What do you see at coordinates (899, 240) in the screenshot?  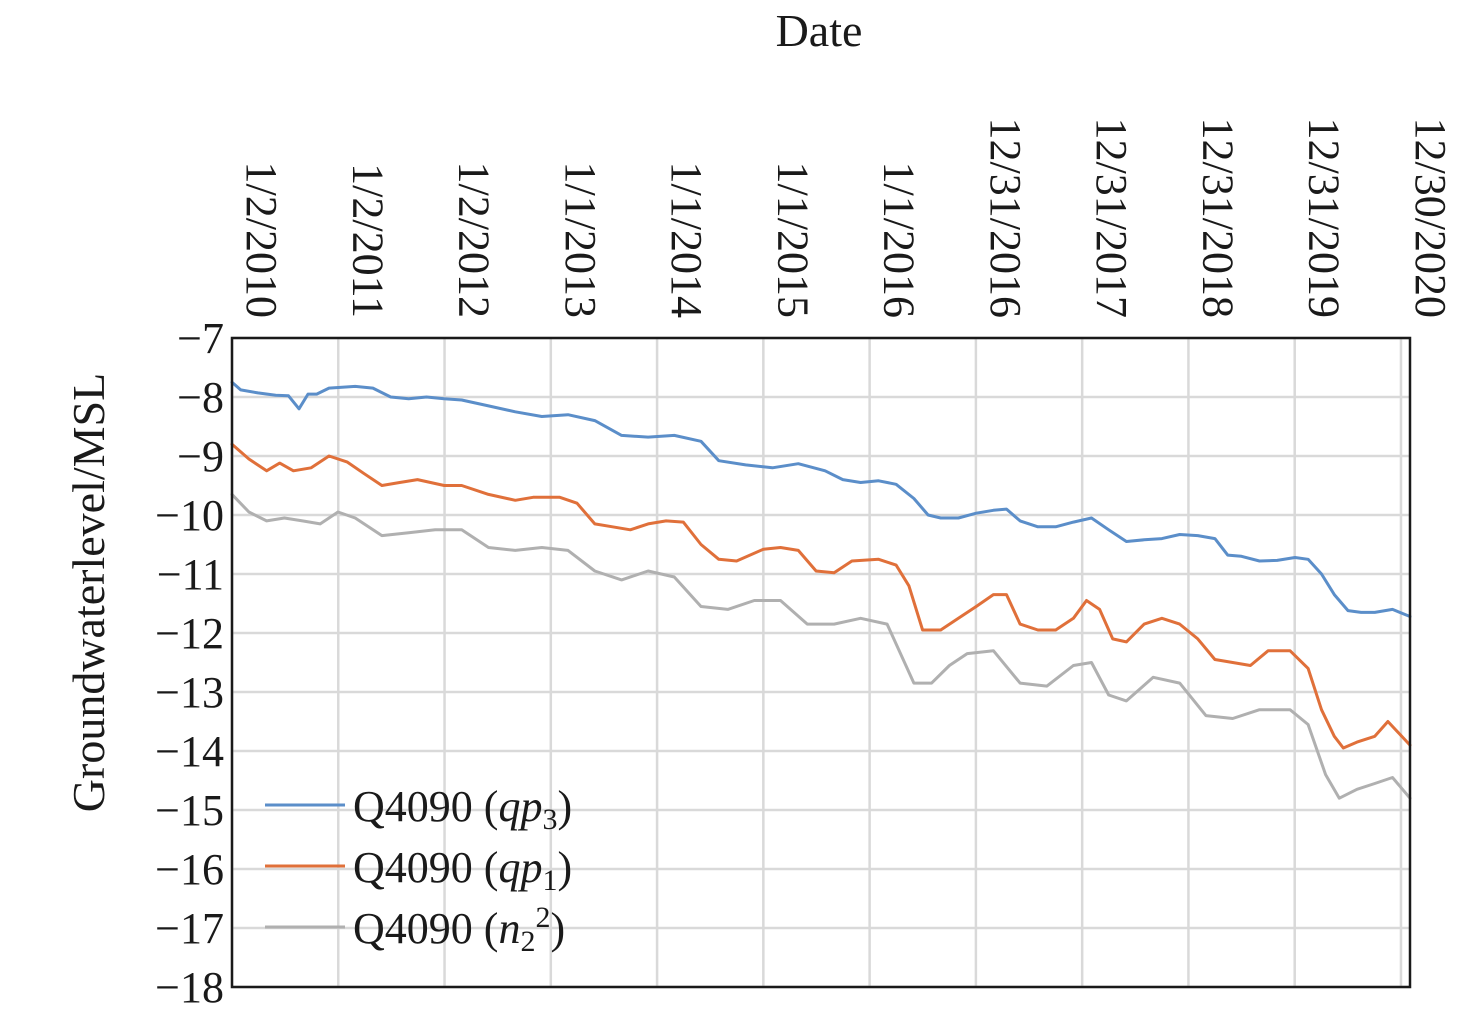 I see `x-tick-label: 1/1/2016` at bounding box center [899, 240].